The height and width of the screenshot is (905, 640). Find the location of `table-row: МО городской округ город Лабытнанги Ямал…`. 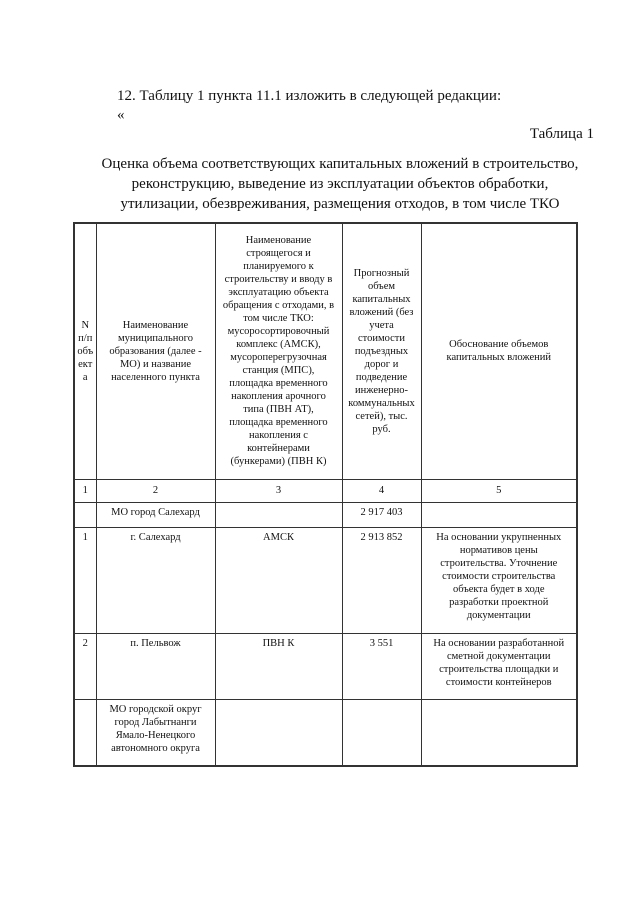

table-row: МО городской округ город Лабытнанги Ямал… is located at coordinates (325, 732).